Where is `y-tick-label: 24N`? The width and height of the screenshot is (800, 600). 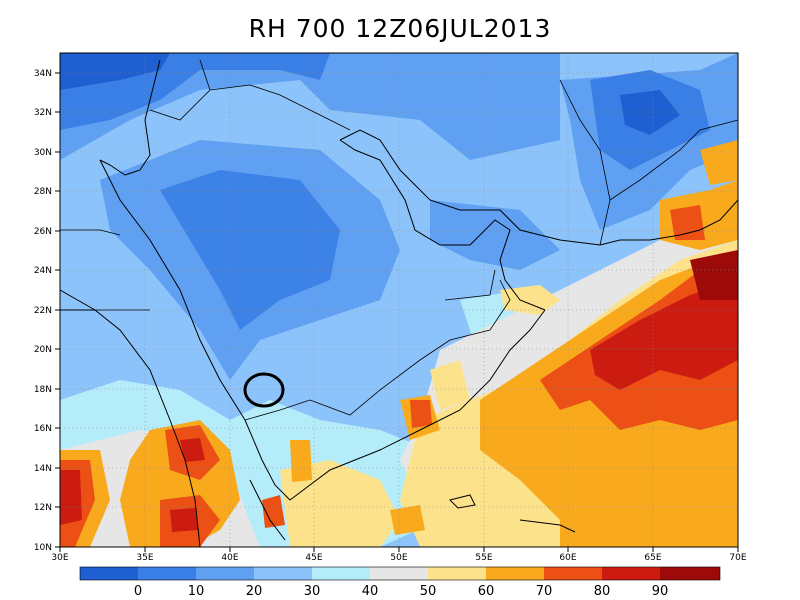 y-tick-label: 24N is located at coordinates (43, 271).